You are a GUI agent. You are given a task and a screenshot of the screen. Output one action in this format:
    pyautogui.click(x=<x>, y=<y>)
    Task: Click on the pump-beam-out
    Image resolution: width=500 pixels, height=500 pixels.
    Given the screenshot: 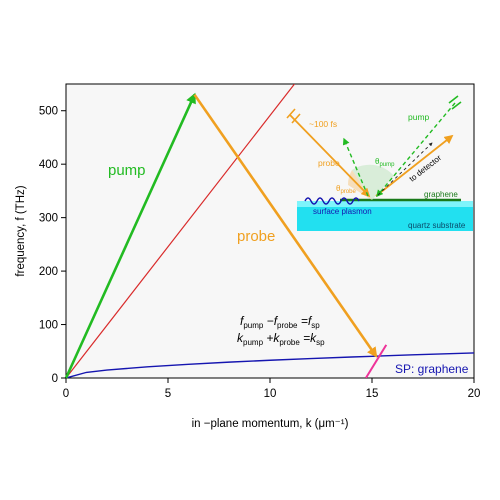 What is the action you would take?
    pyautogui.click(x=355, y=167)
    